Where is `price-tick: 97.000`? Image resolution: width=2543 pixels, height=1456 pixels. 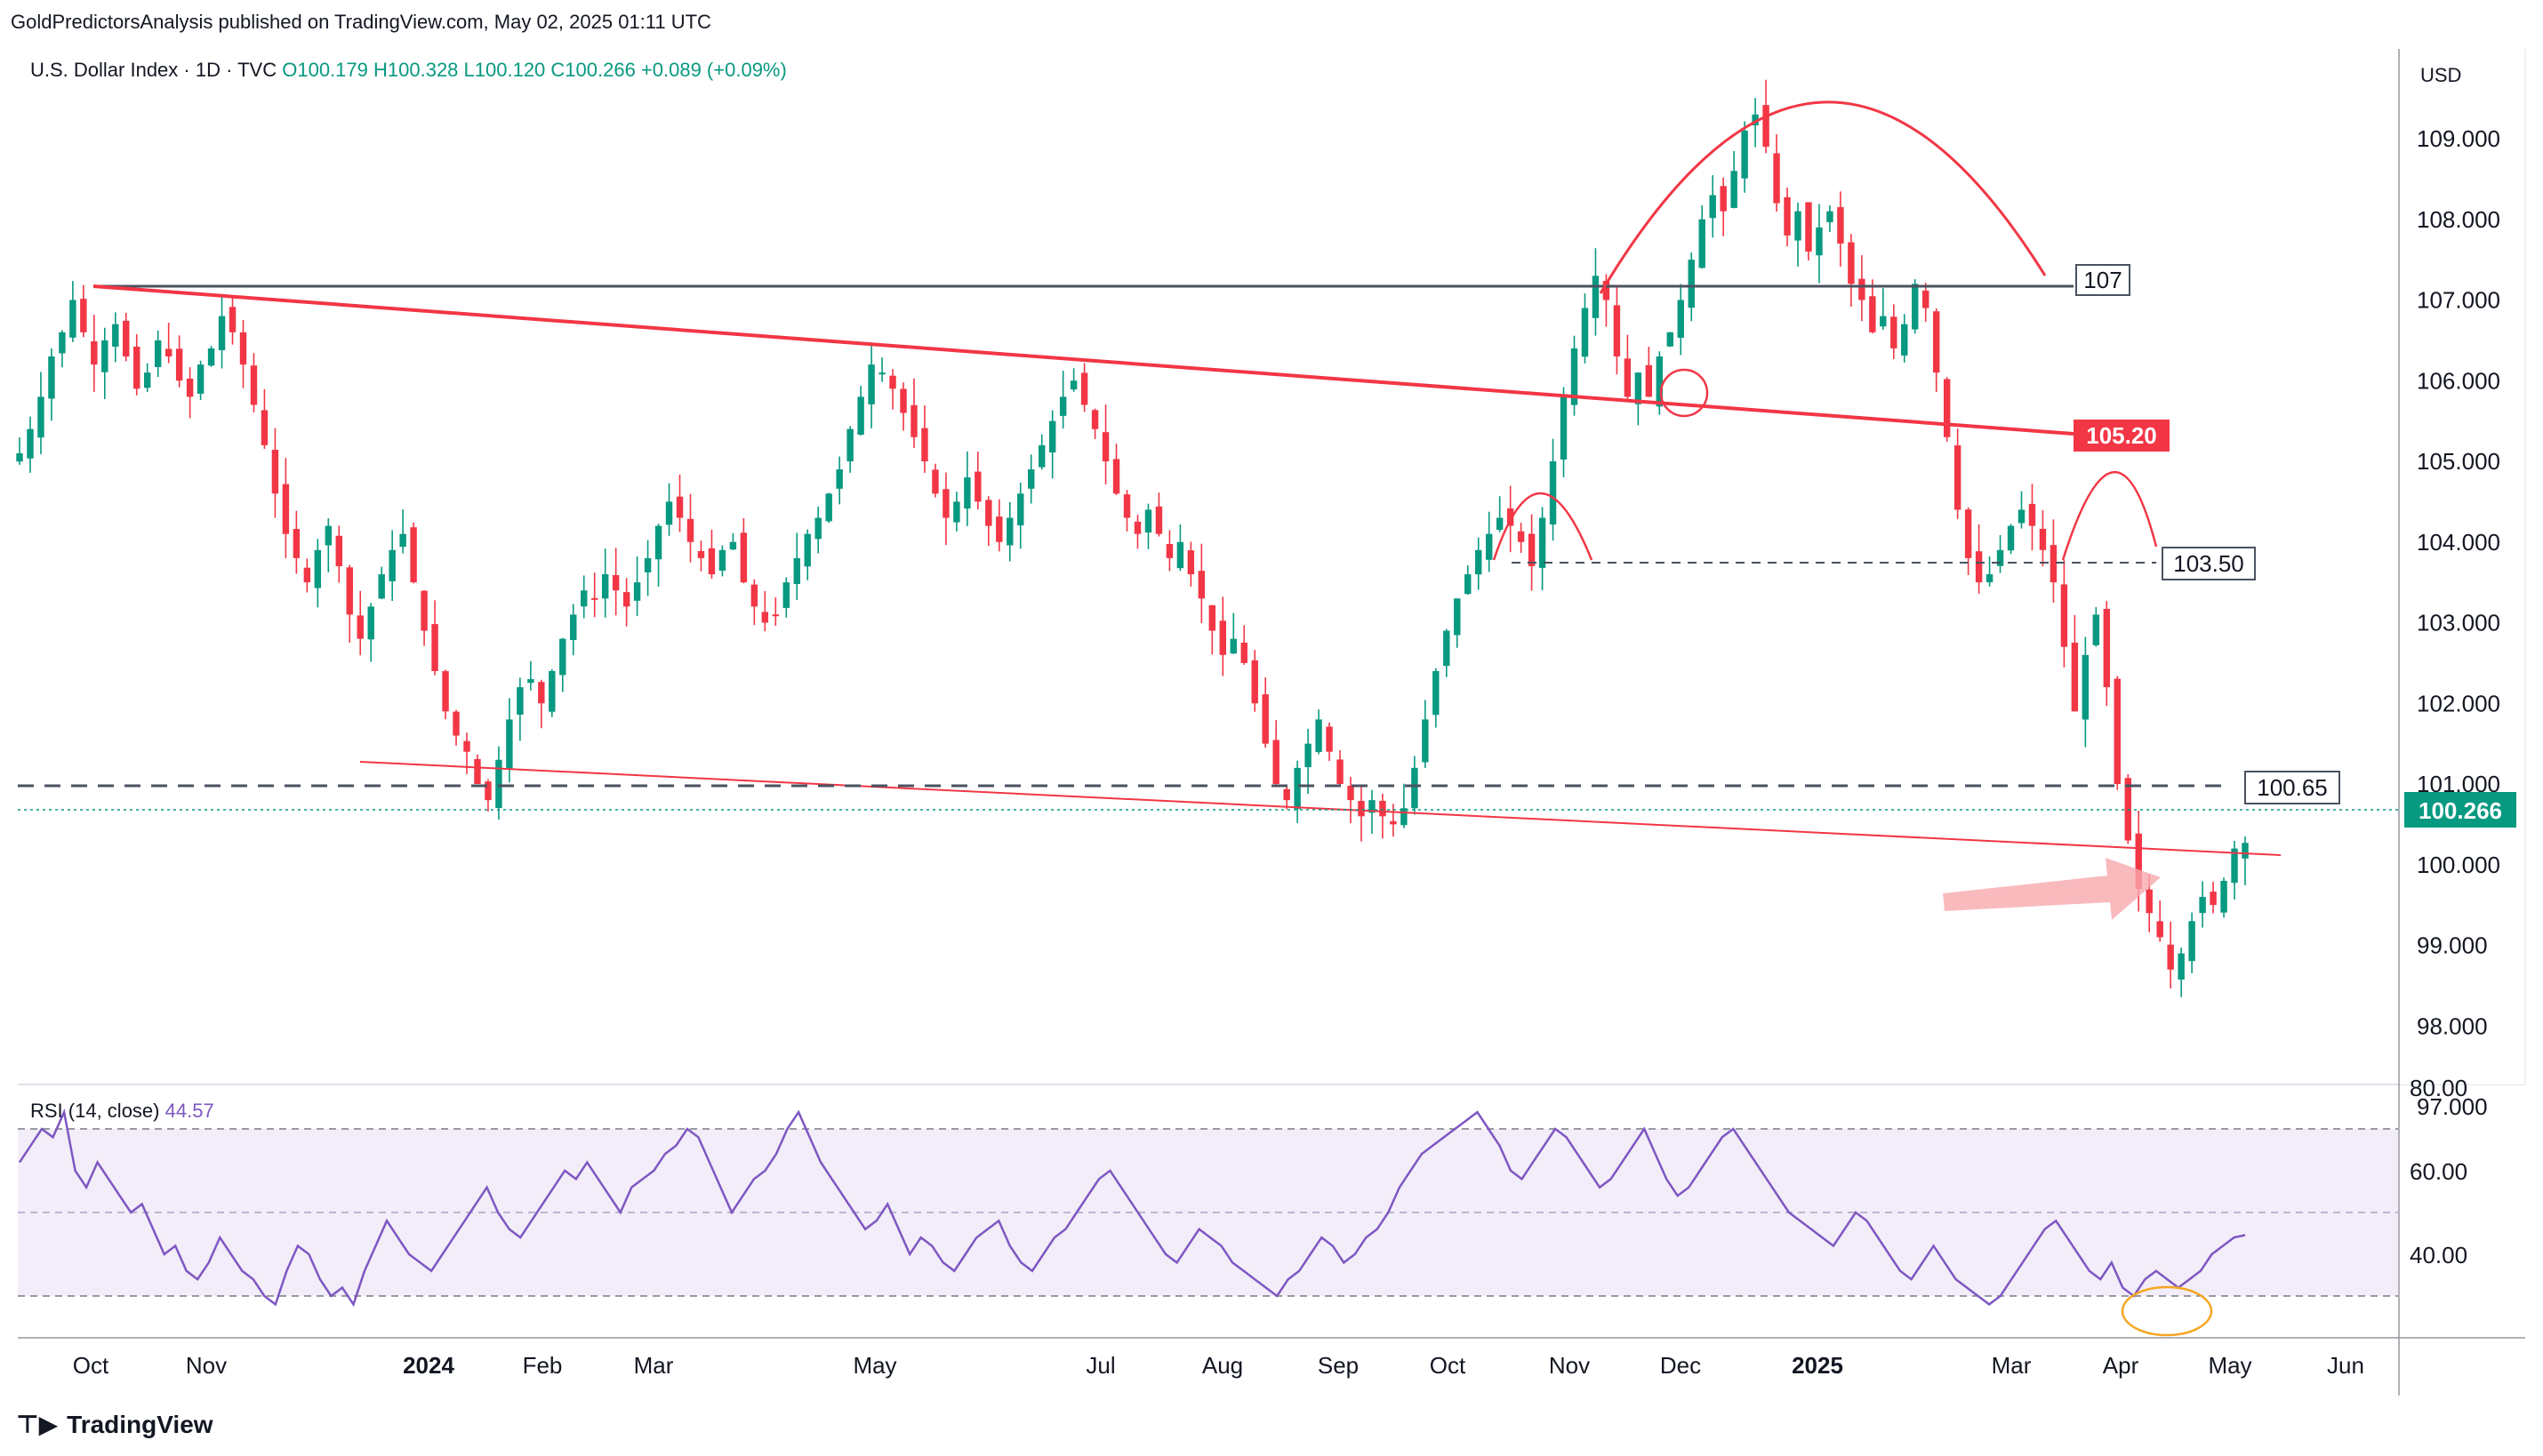
price-tick: 97.000 is located at coordinates (2452, 1106).